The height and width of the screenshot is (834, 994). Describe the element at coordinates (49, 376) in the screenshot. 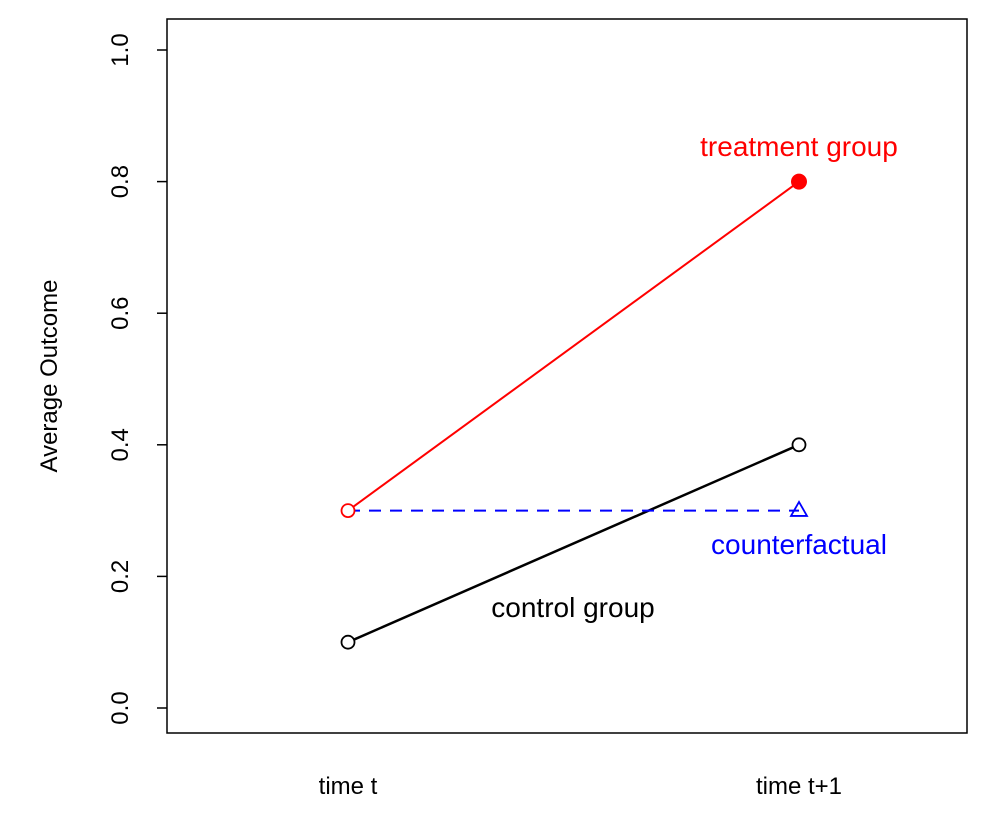

I see `y-axis-title: Average Outcome` at that location.